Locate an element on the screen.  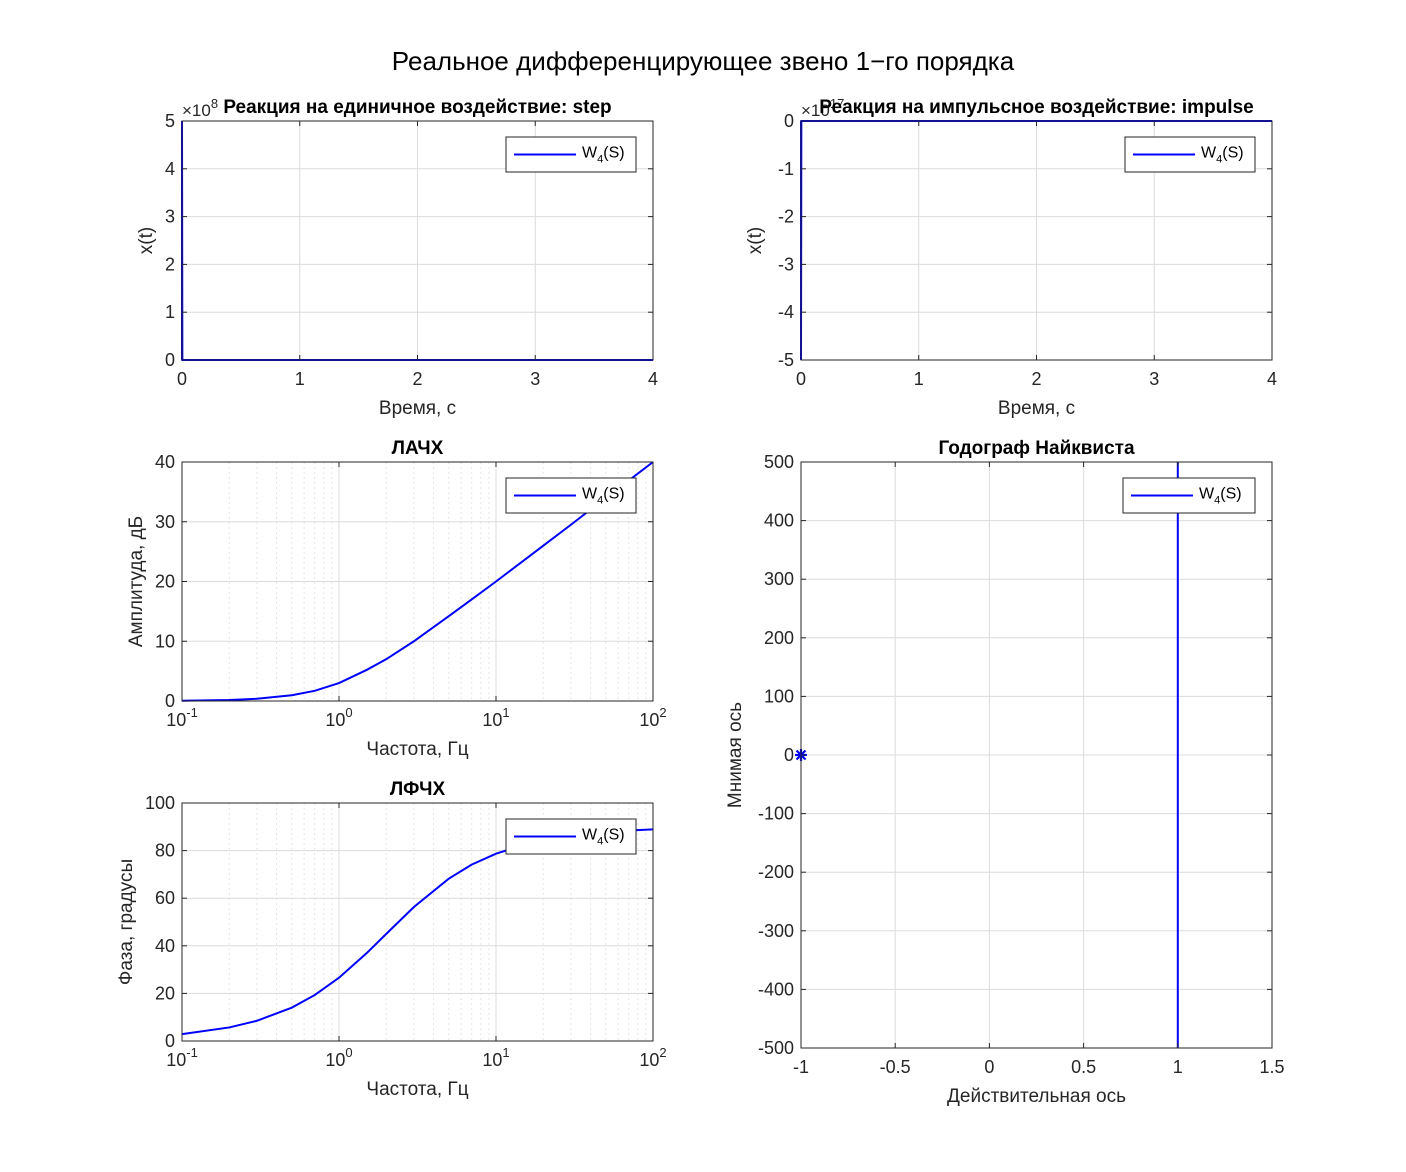
x-axis-label: Действительная ось is located at coordinates (1036, 1096).